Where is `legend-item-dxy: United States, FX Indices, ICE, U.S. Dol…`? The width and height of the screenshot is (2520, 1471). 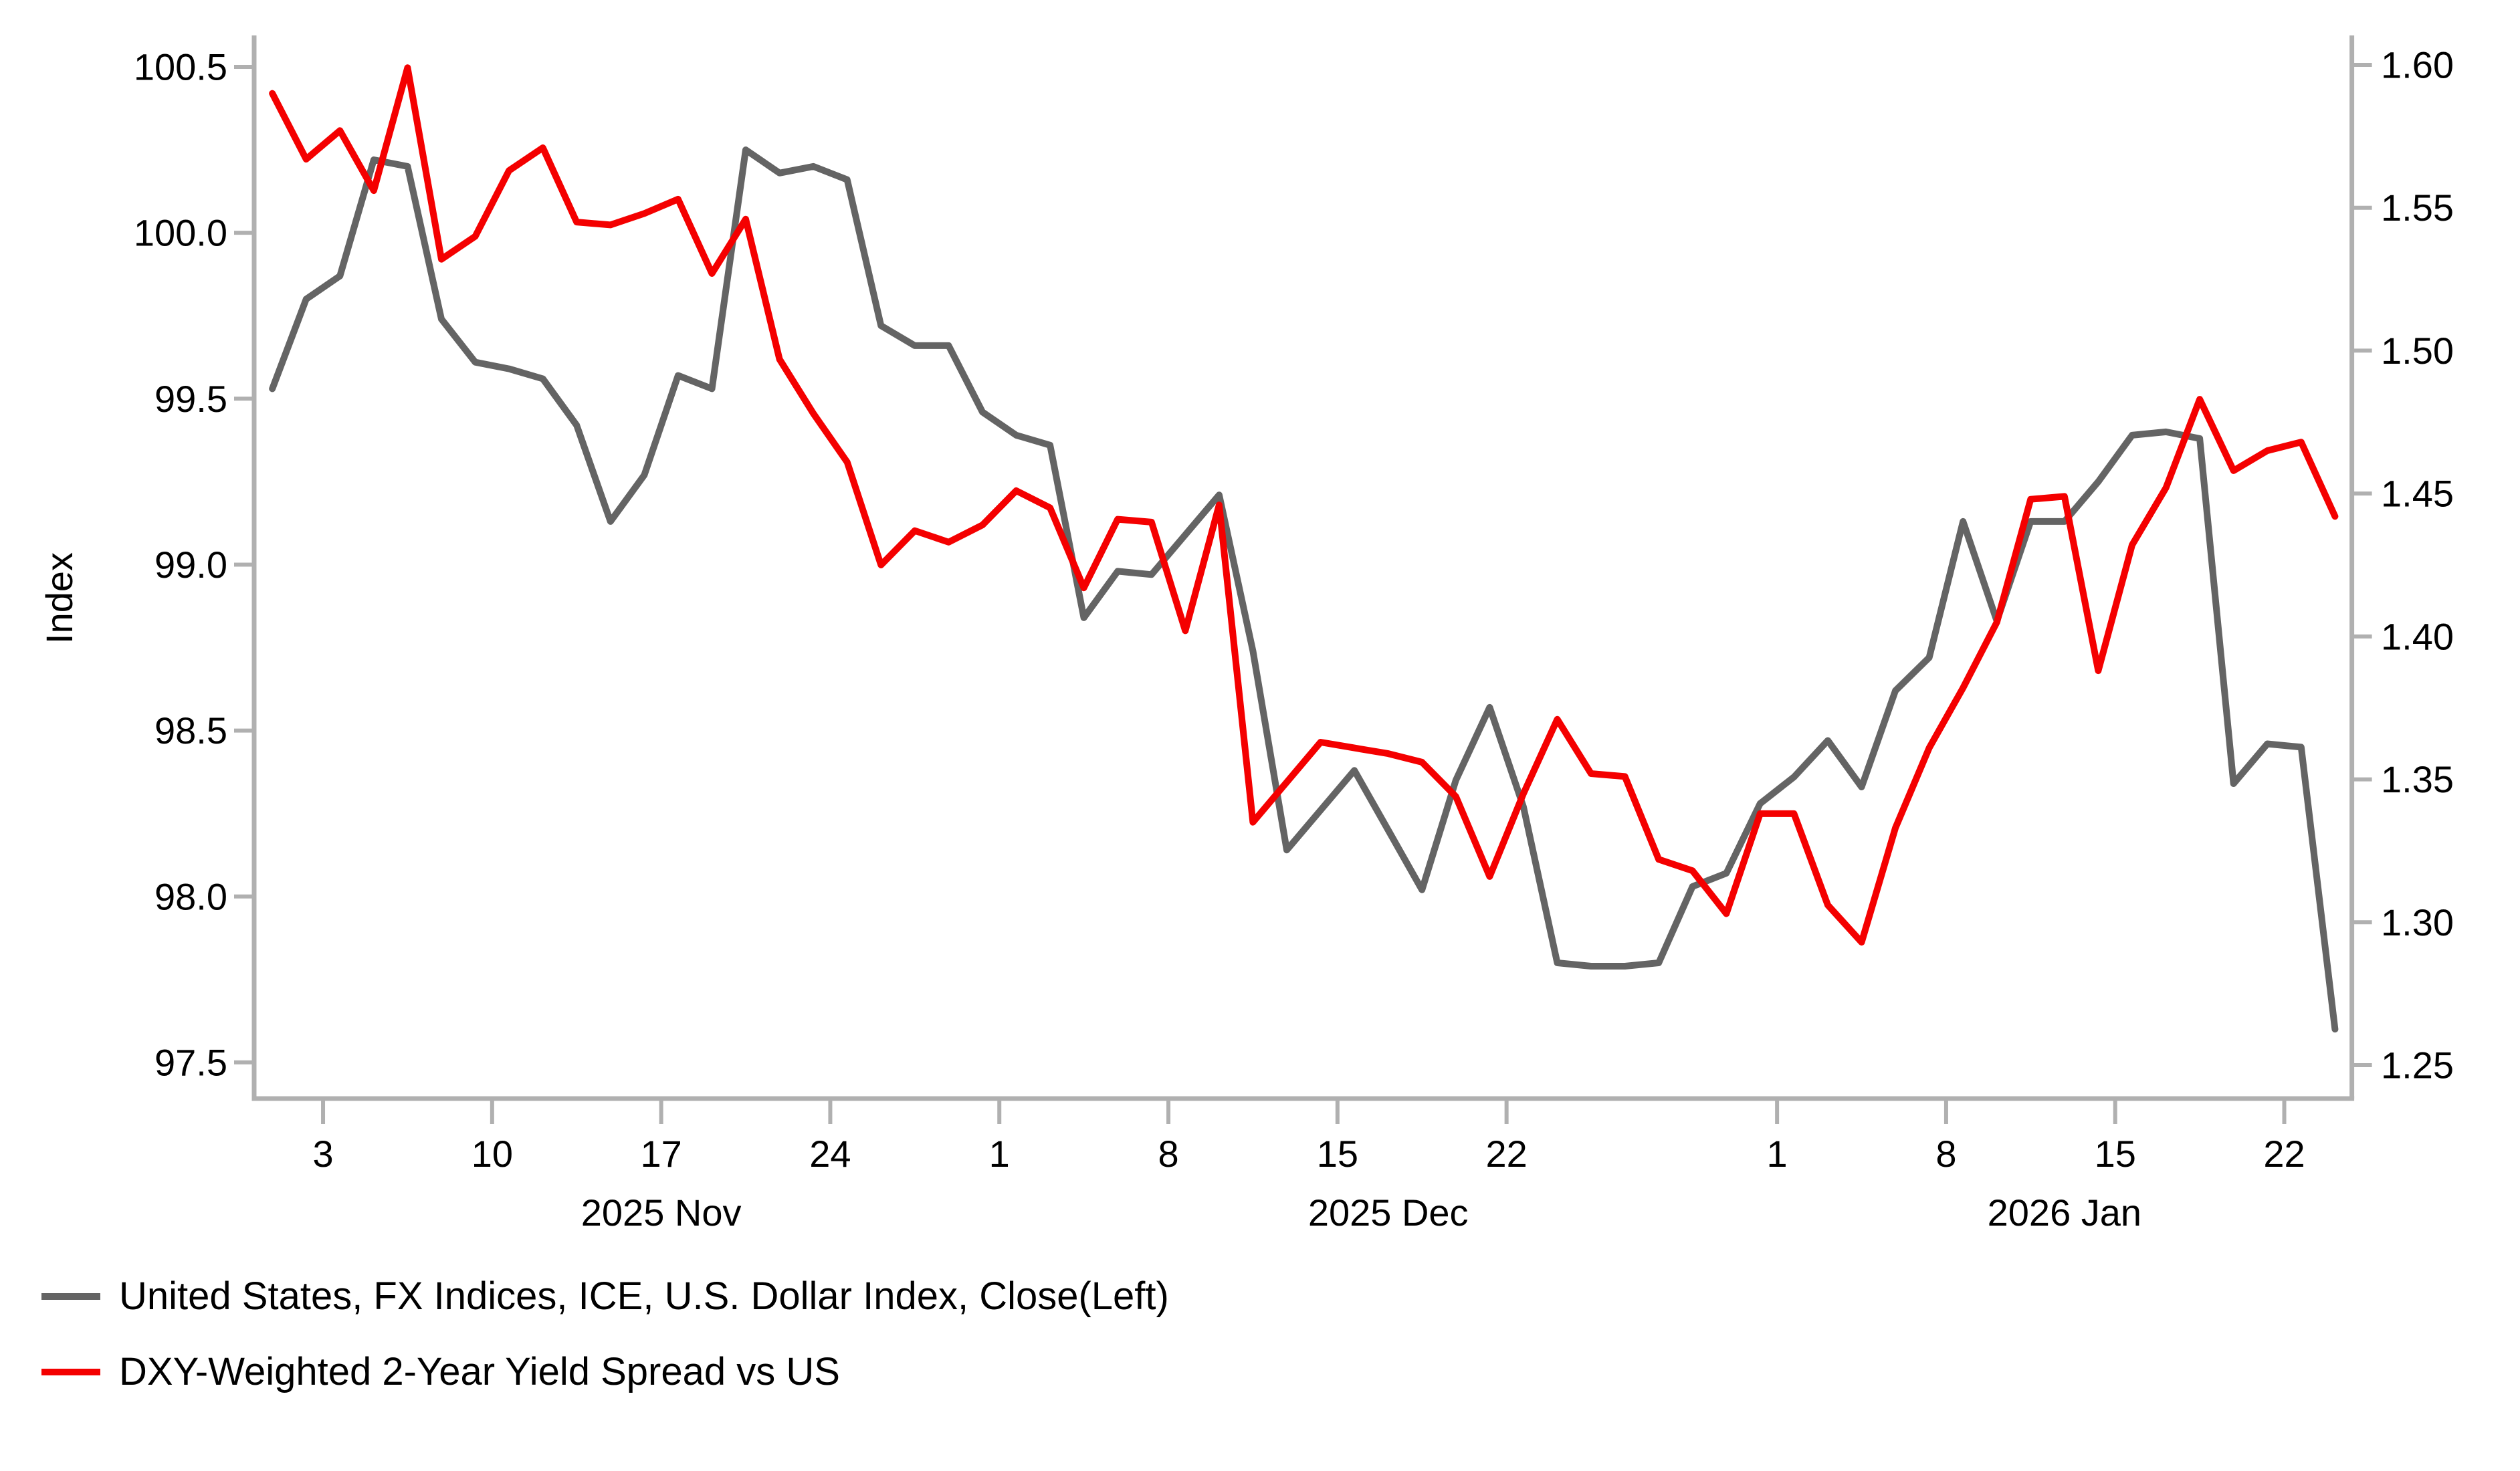
legend-item-dxy: United States, FX Indices, ICE, U.S. Dol… is located at coordinates (605, 1296).